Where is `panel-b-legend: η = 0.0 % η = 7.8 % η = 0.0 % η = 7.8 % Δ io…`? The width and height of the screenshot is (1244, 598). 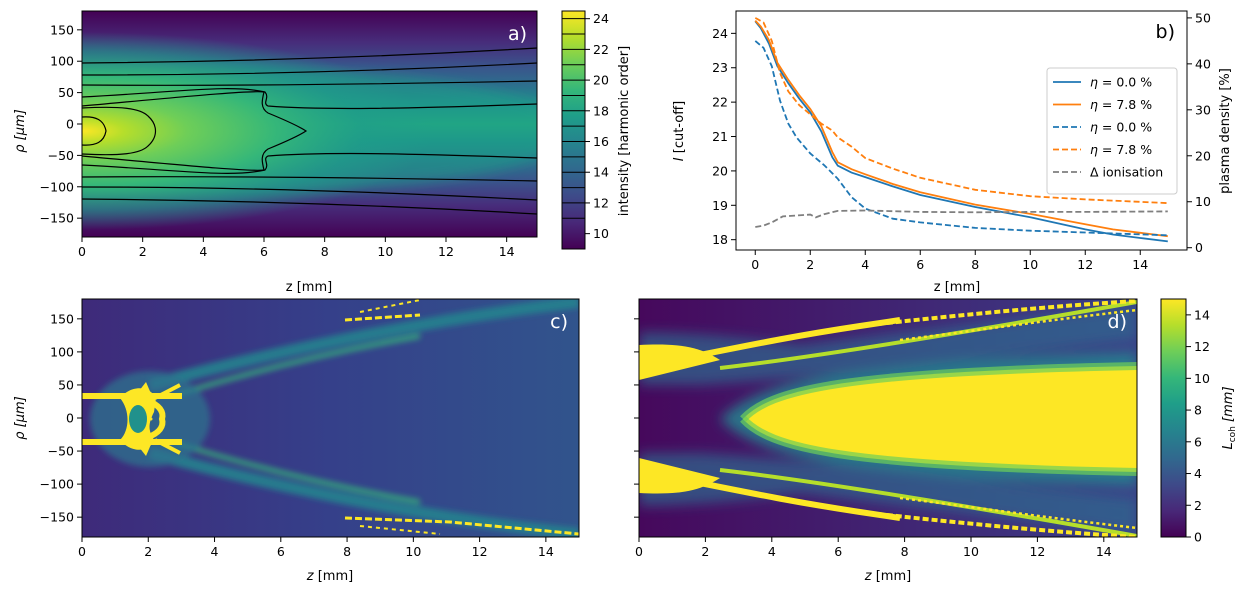
panel-b-legend: η = 0.0 % η = 7.8 % η = 0.0 % η = 7.8 % Δ io… is located at coordinates (1112, 131).